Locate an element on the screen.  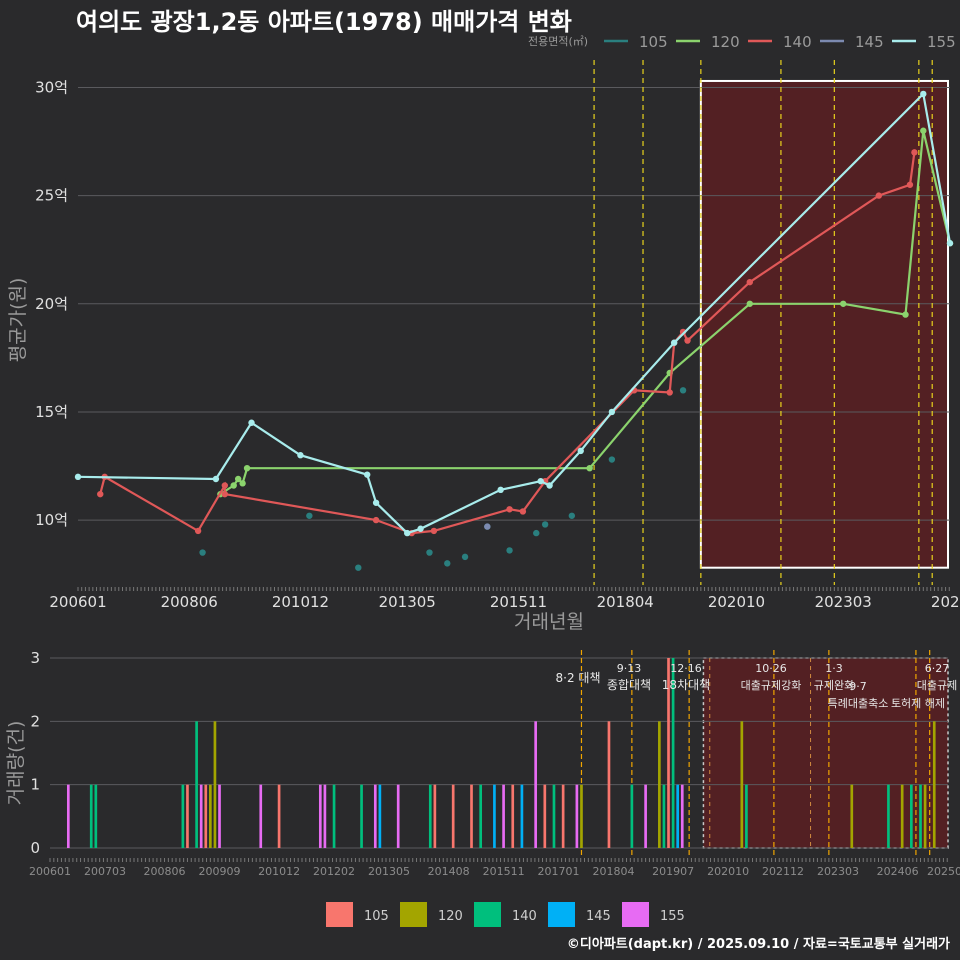
policy-label-p1: 8·2 대책 is located at coordinates (578, 677).